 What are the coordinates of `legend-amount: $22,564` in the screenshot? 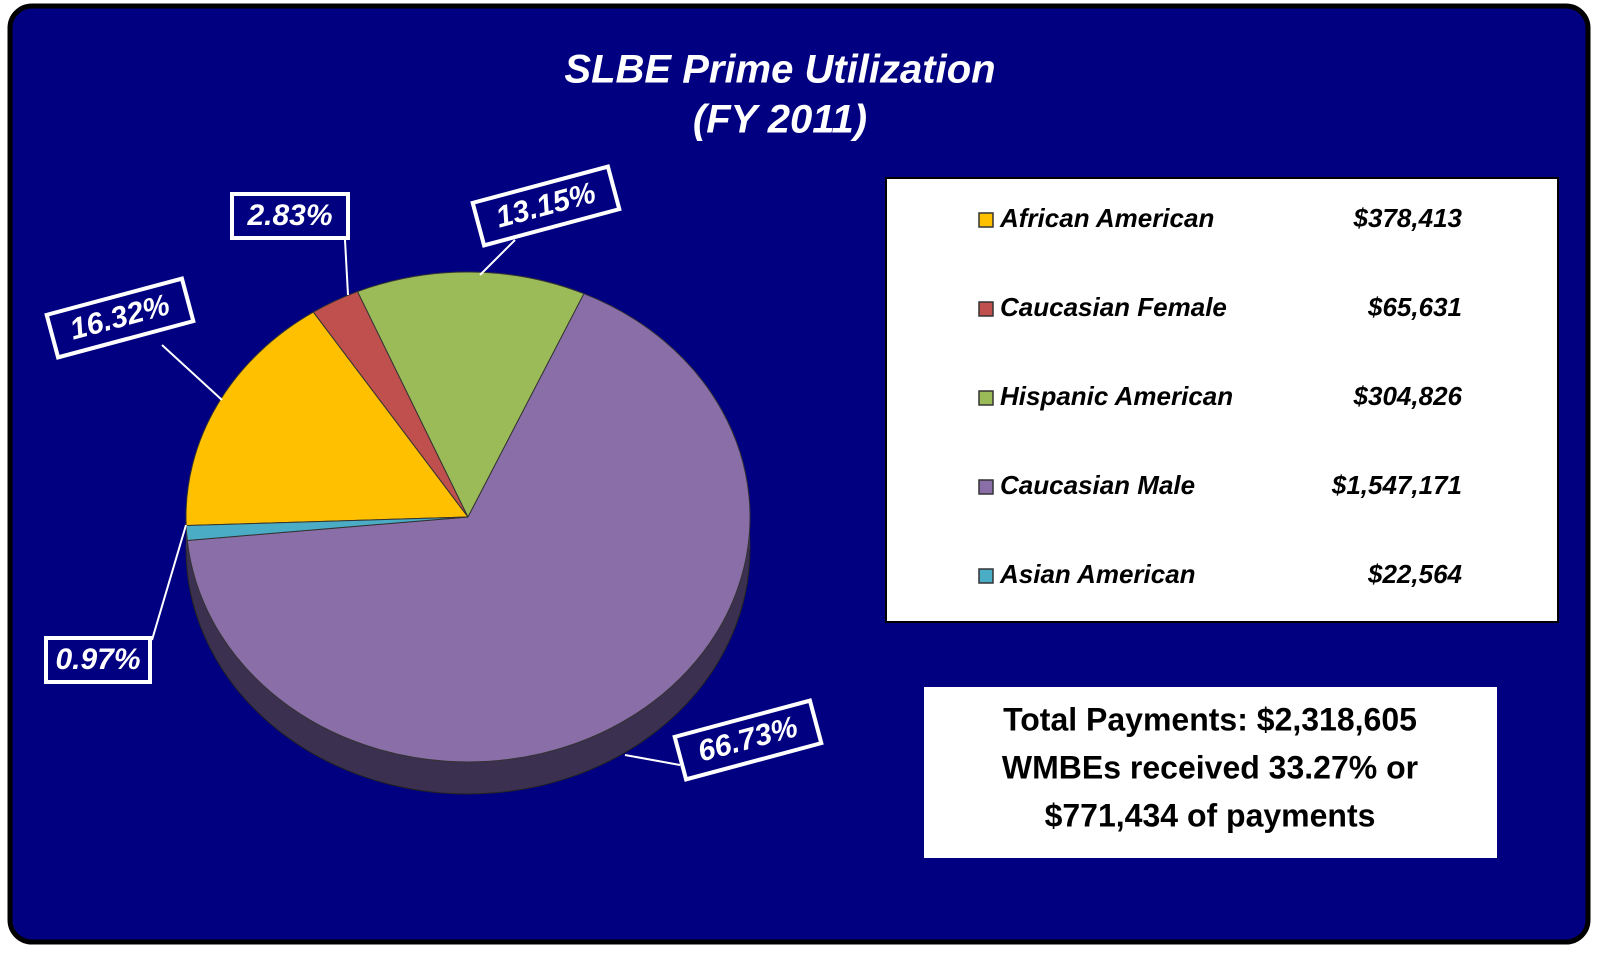 It's located at (1415, 574).